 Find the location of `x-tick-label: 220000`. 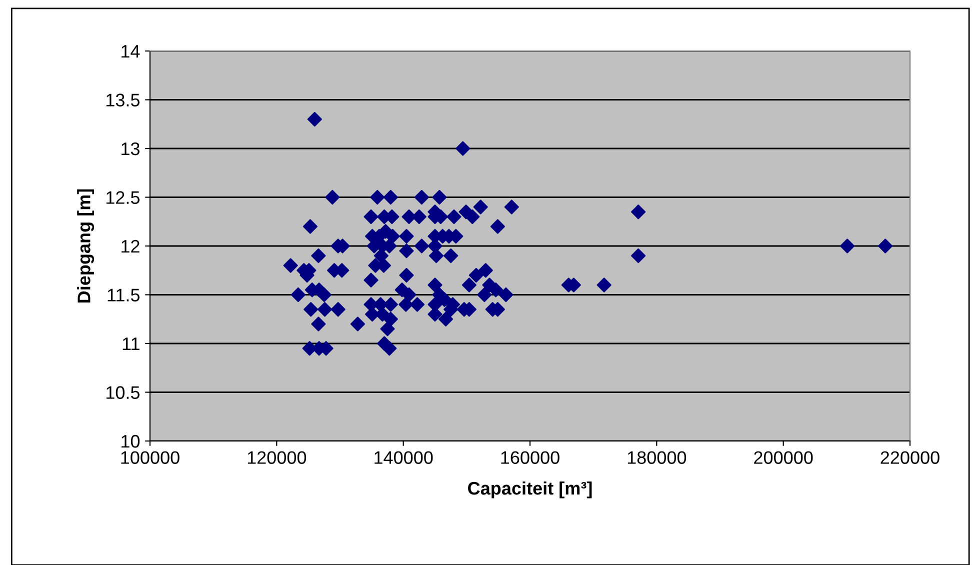

x-tick-label: 220000 is located at coordinates (910, 457).